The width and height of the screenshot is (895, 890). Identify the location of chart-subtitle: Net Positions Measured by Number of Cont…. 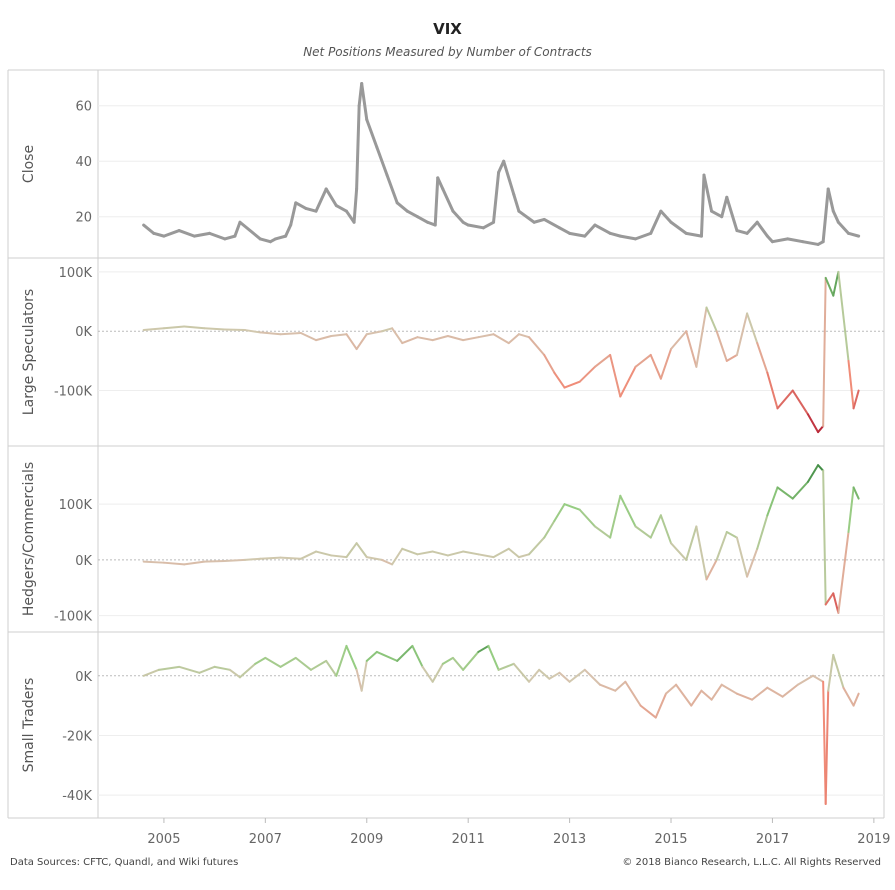
(447, 52).